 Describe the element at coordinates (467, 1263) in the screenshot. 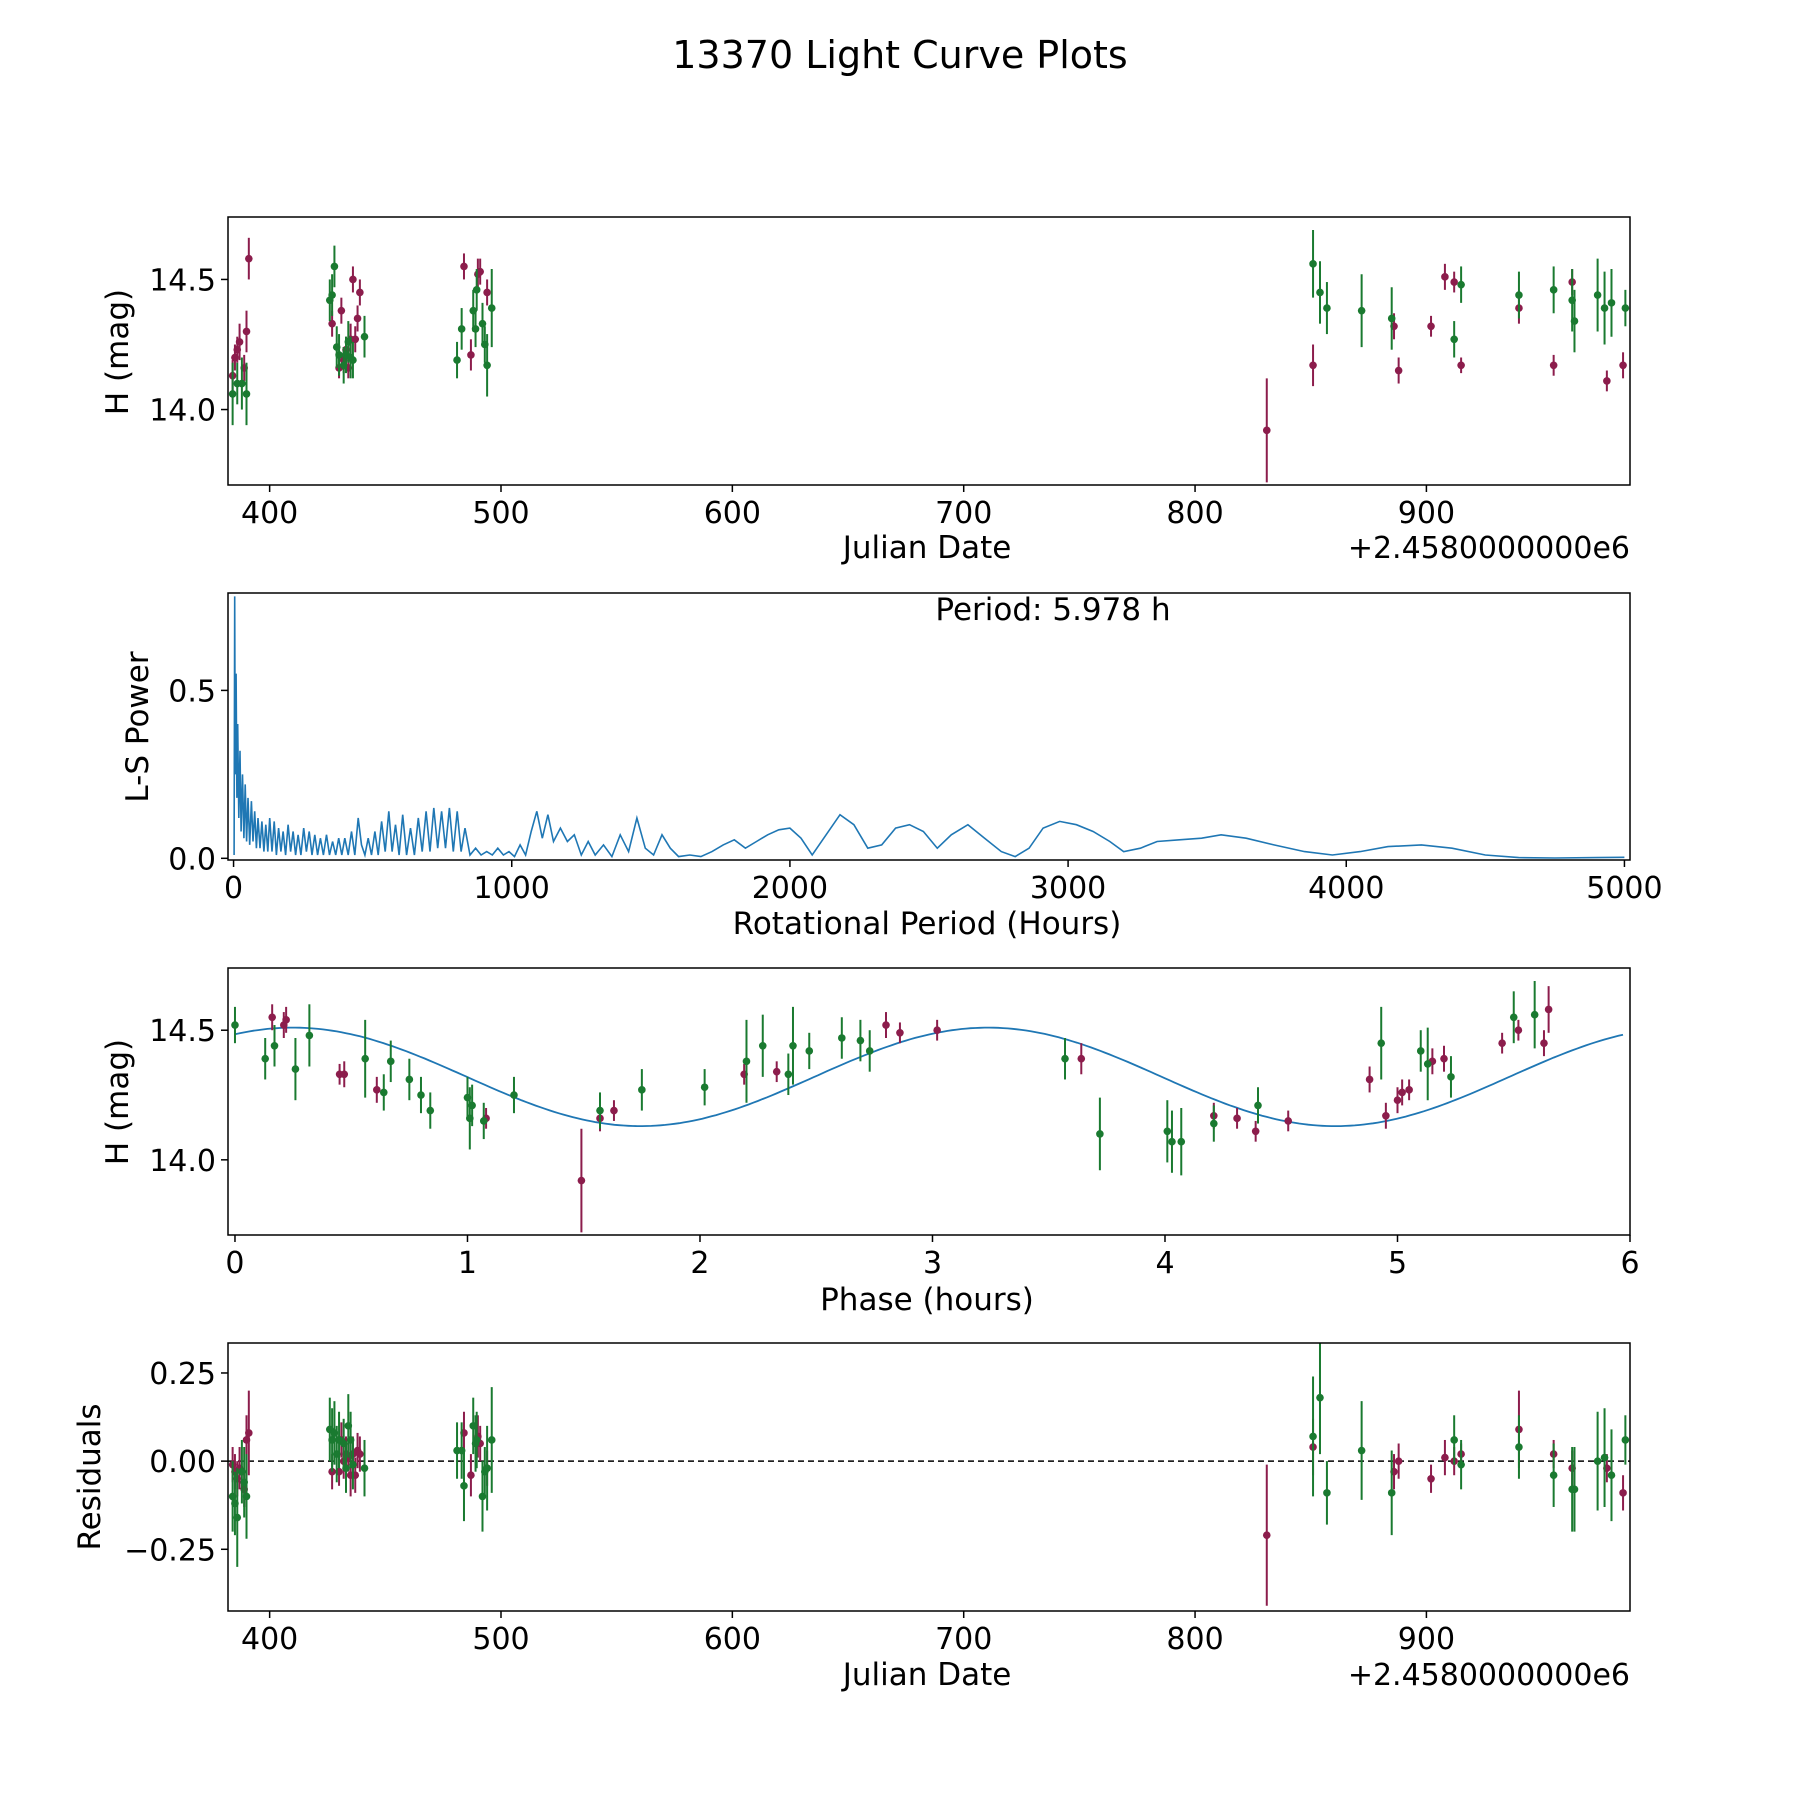

I see `phased-x-tick-label: 1` at that location.